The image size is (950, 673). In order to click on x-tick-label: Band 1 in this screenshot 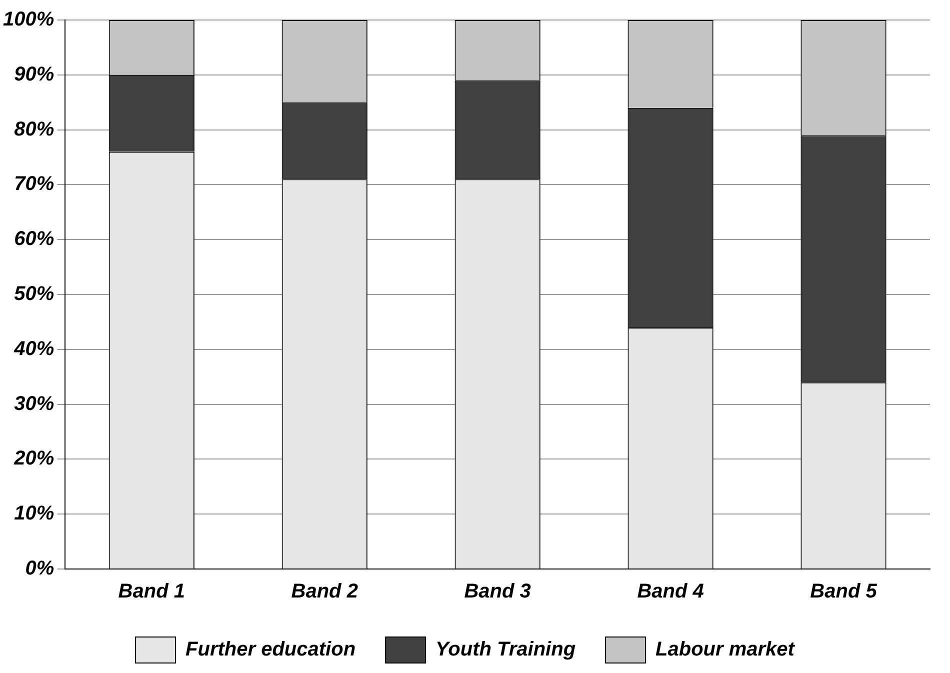, I will do `click(151, 591)`.